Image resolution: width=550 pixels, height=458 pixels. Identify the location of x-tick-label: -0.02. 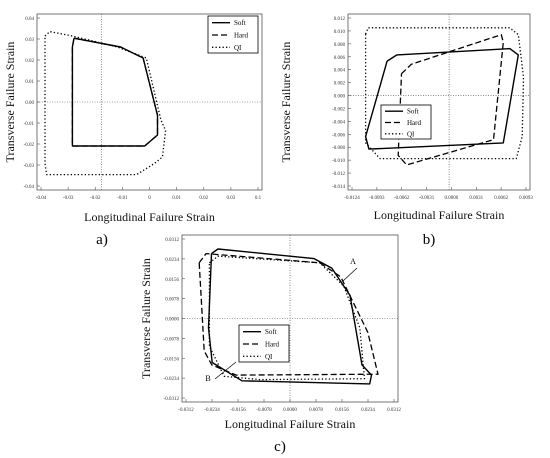
(95, 198).